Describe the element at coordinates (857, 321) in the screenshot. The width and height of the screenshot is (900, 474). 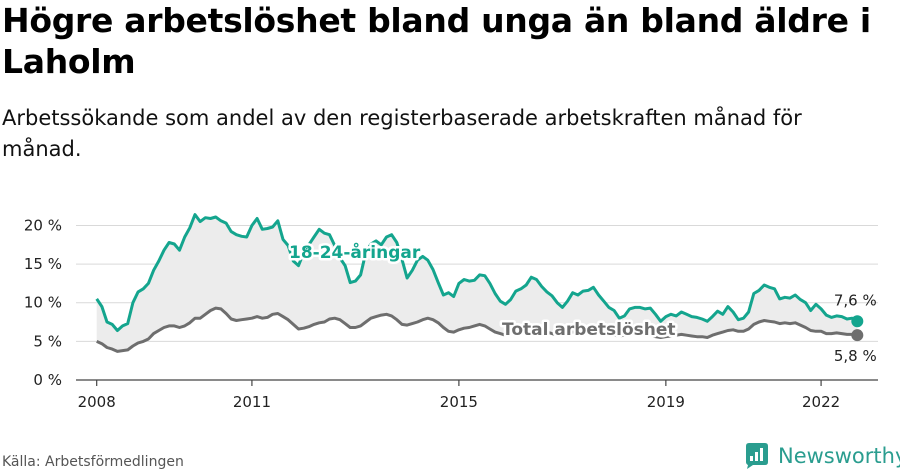
I see `youth-line-end-marker` at that location.